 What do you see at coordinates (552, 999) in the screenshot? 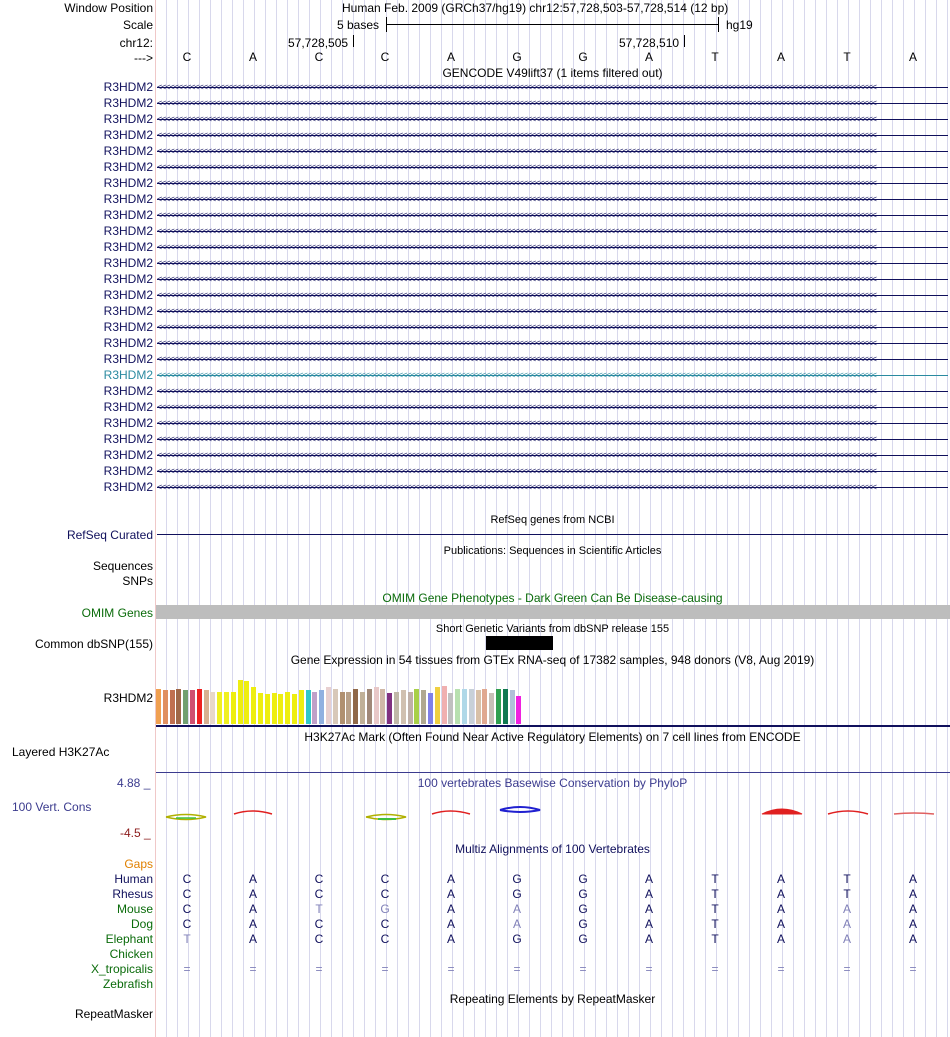
I see `repeatmasker-track-title: Repeating Elements by RepeatMasker` at bounding box center [552, 999].